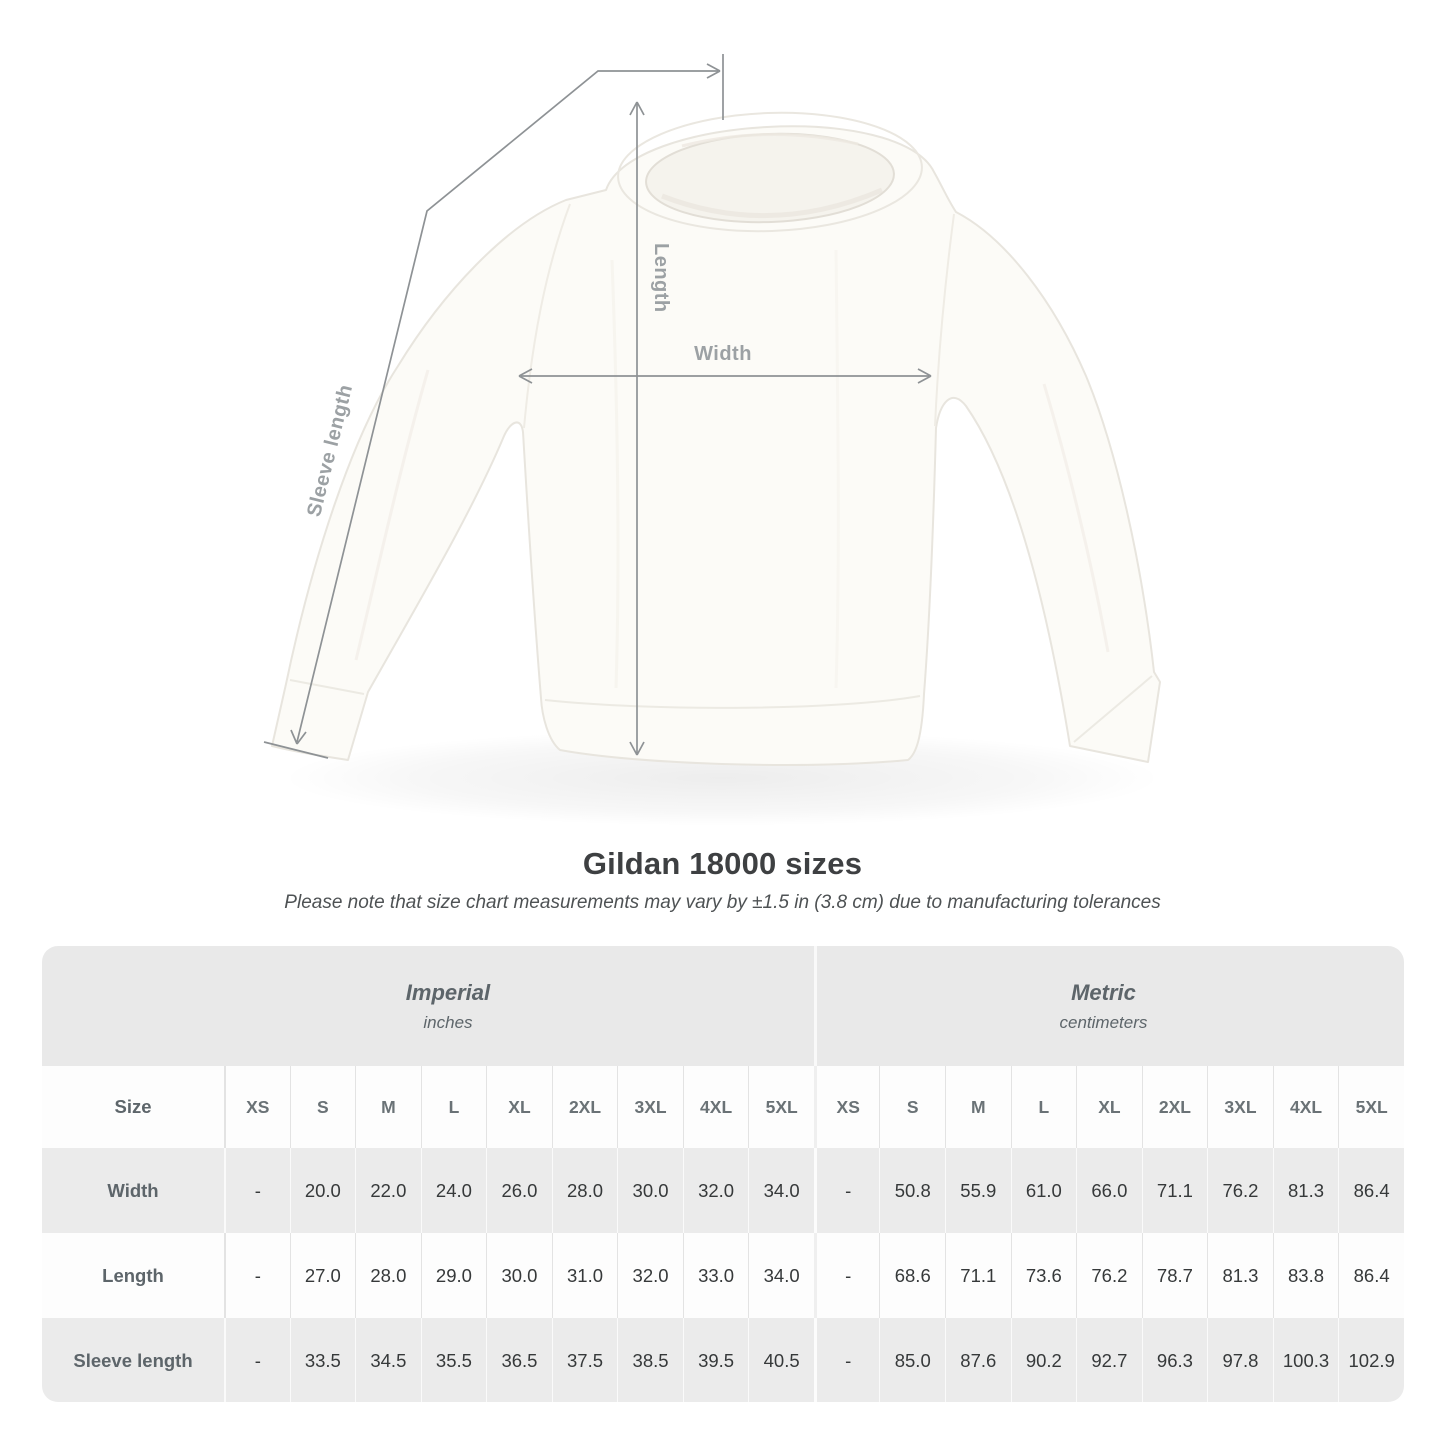 This screenshot has width=1445, height=1445. What do you see at coordinates (770, 140) in the screenshot?
I see `collar-back-seam` at bounding box center [770, 140].